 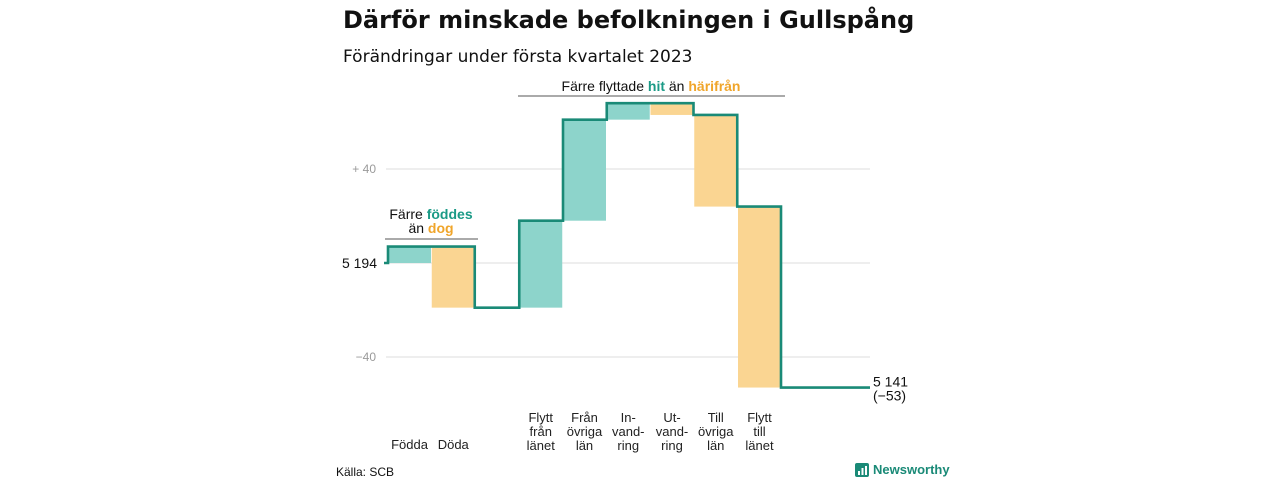 What do you see at coordinates (365, 472) in the screenshot?
I see `source-note: Källa: SCB` at bounding box center [365, 472].